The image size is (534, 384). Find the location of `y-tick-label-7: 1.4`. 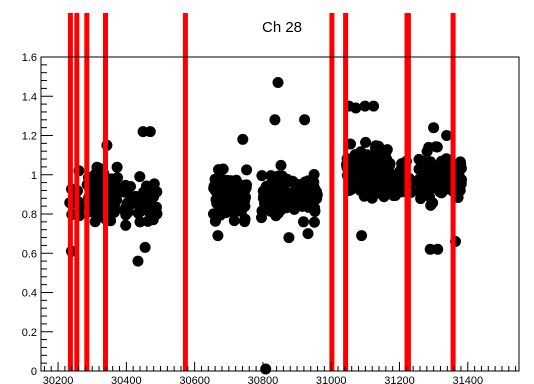

y-tick-label-7: 1.4 is located at coordinates (29, 97).